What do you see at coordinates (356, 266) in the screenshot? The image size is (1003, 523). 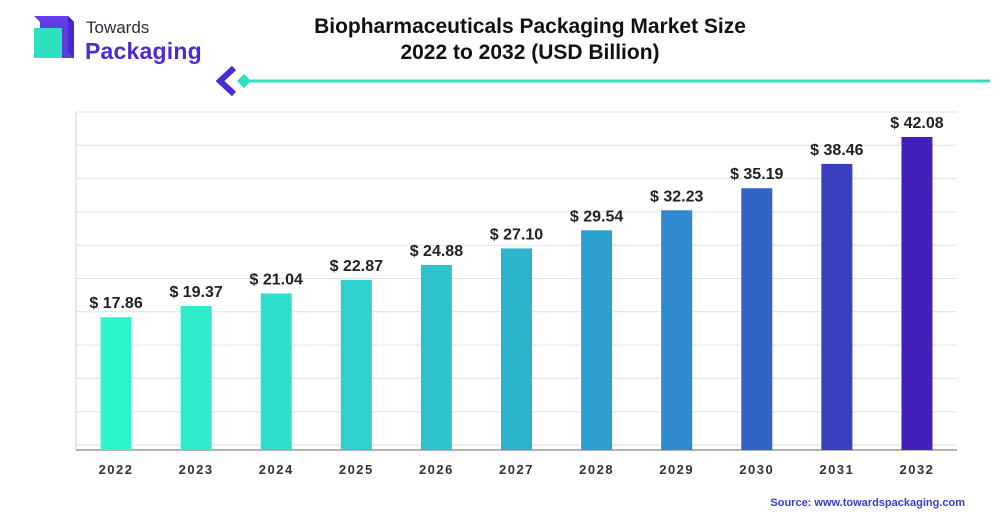 I see `data-label-2025: $ 22.87` at bounding box center [356, 266].